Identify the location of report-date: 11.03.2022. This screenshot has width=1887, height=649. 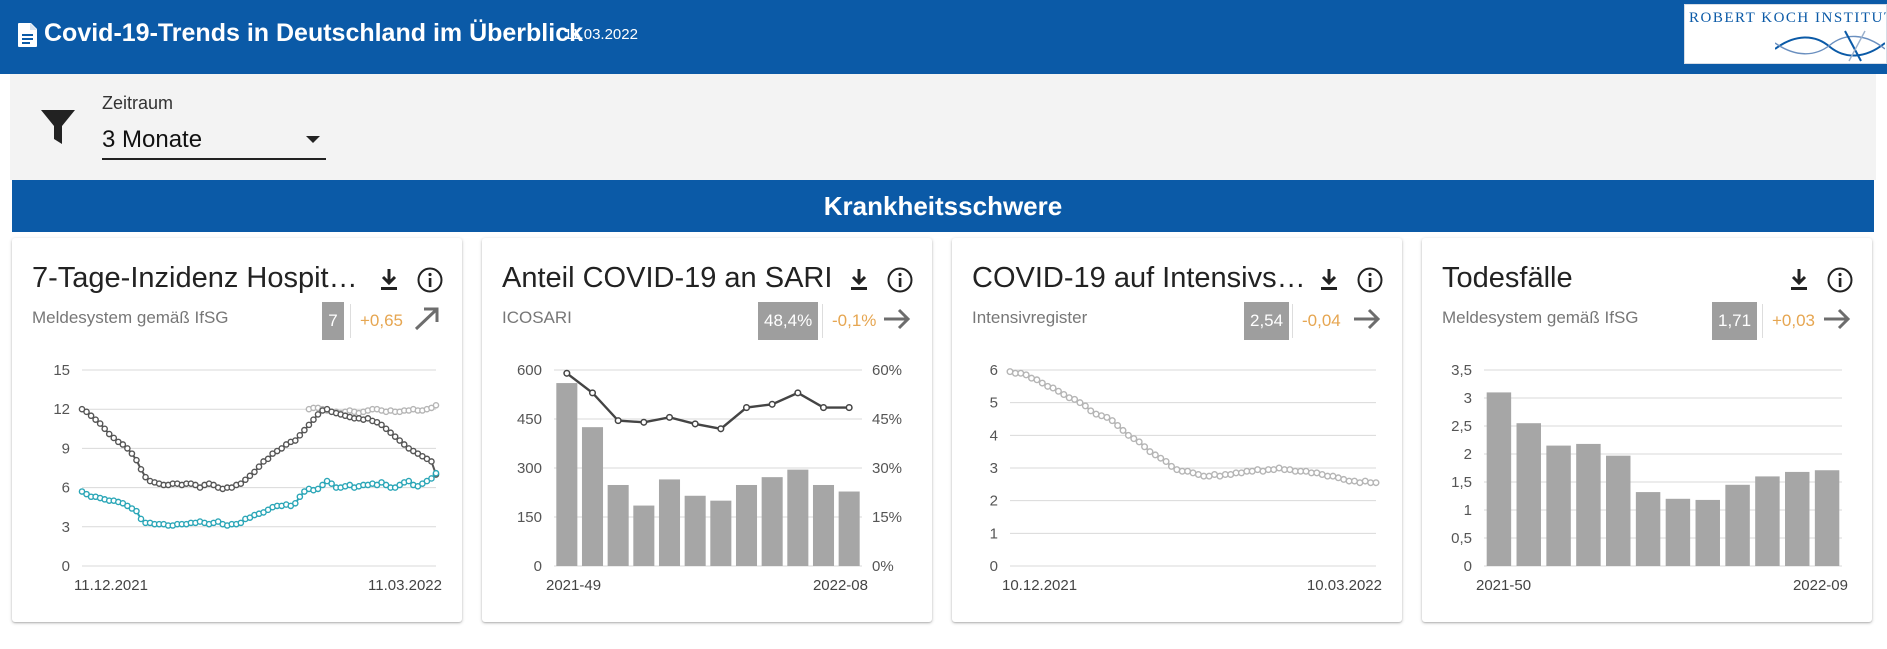
(601, 34).